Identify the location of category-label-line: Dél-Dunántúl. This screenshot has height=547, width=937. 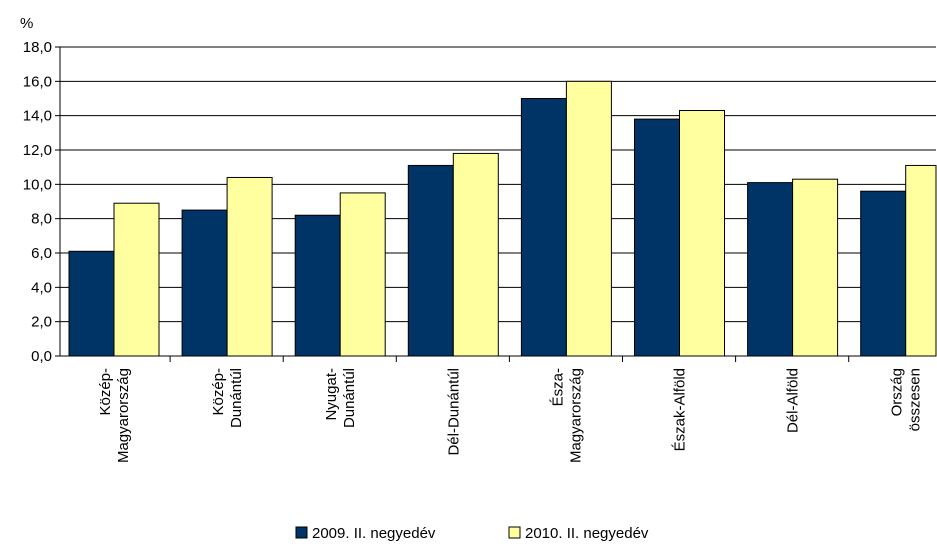
(453, 412).